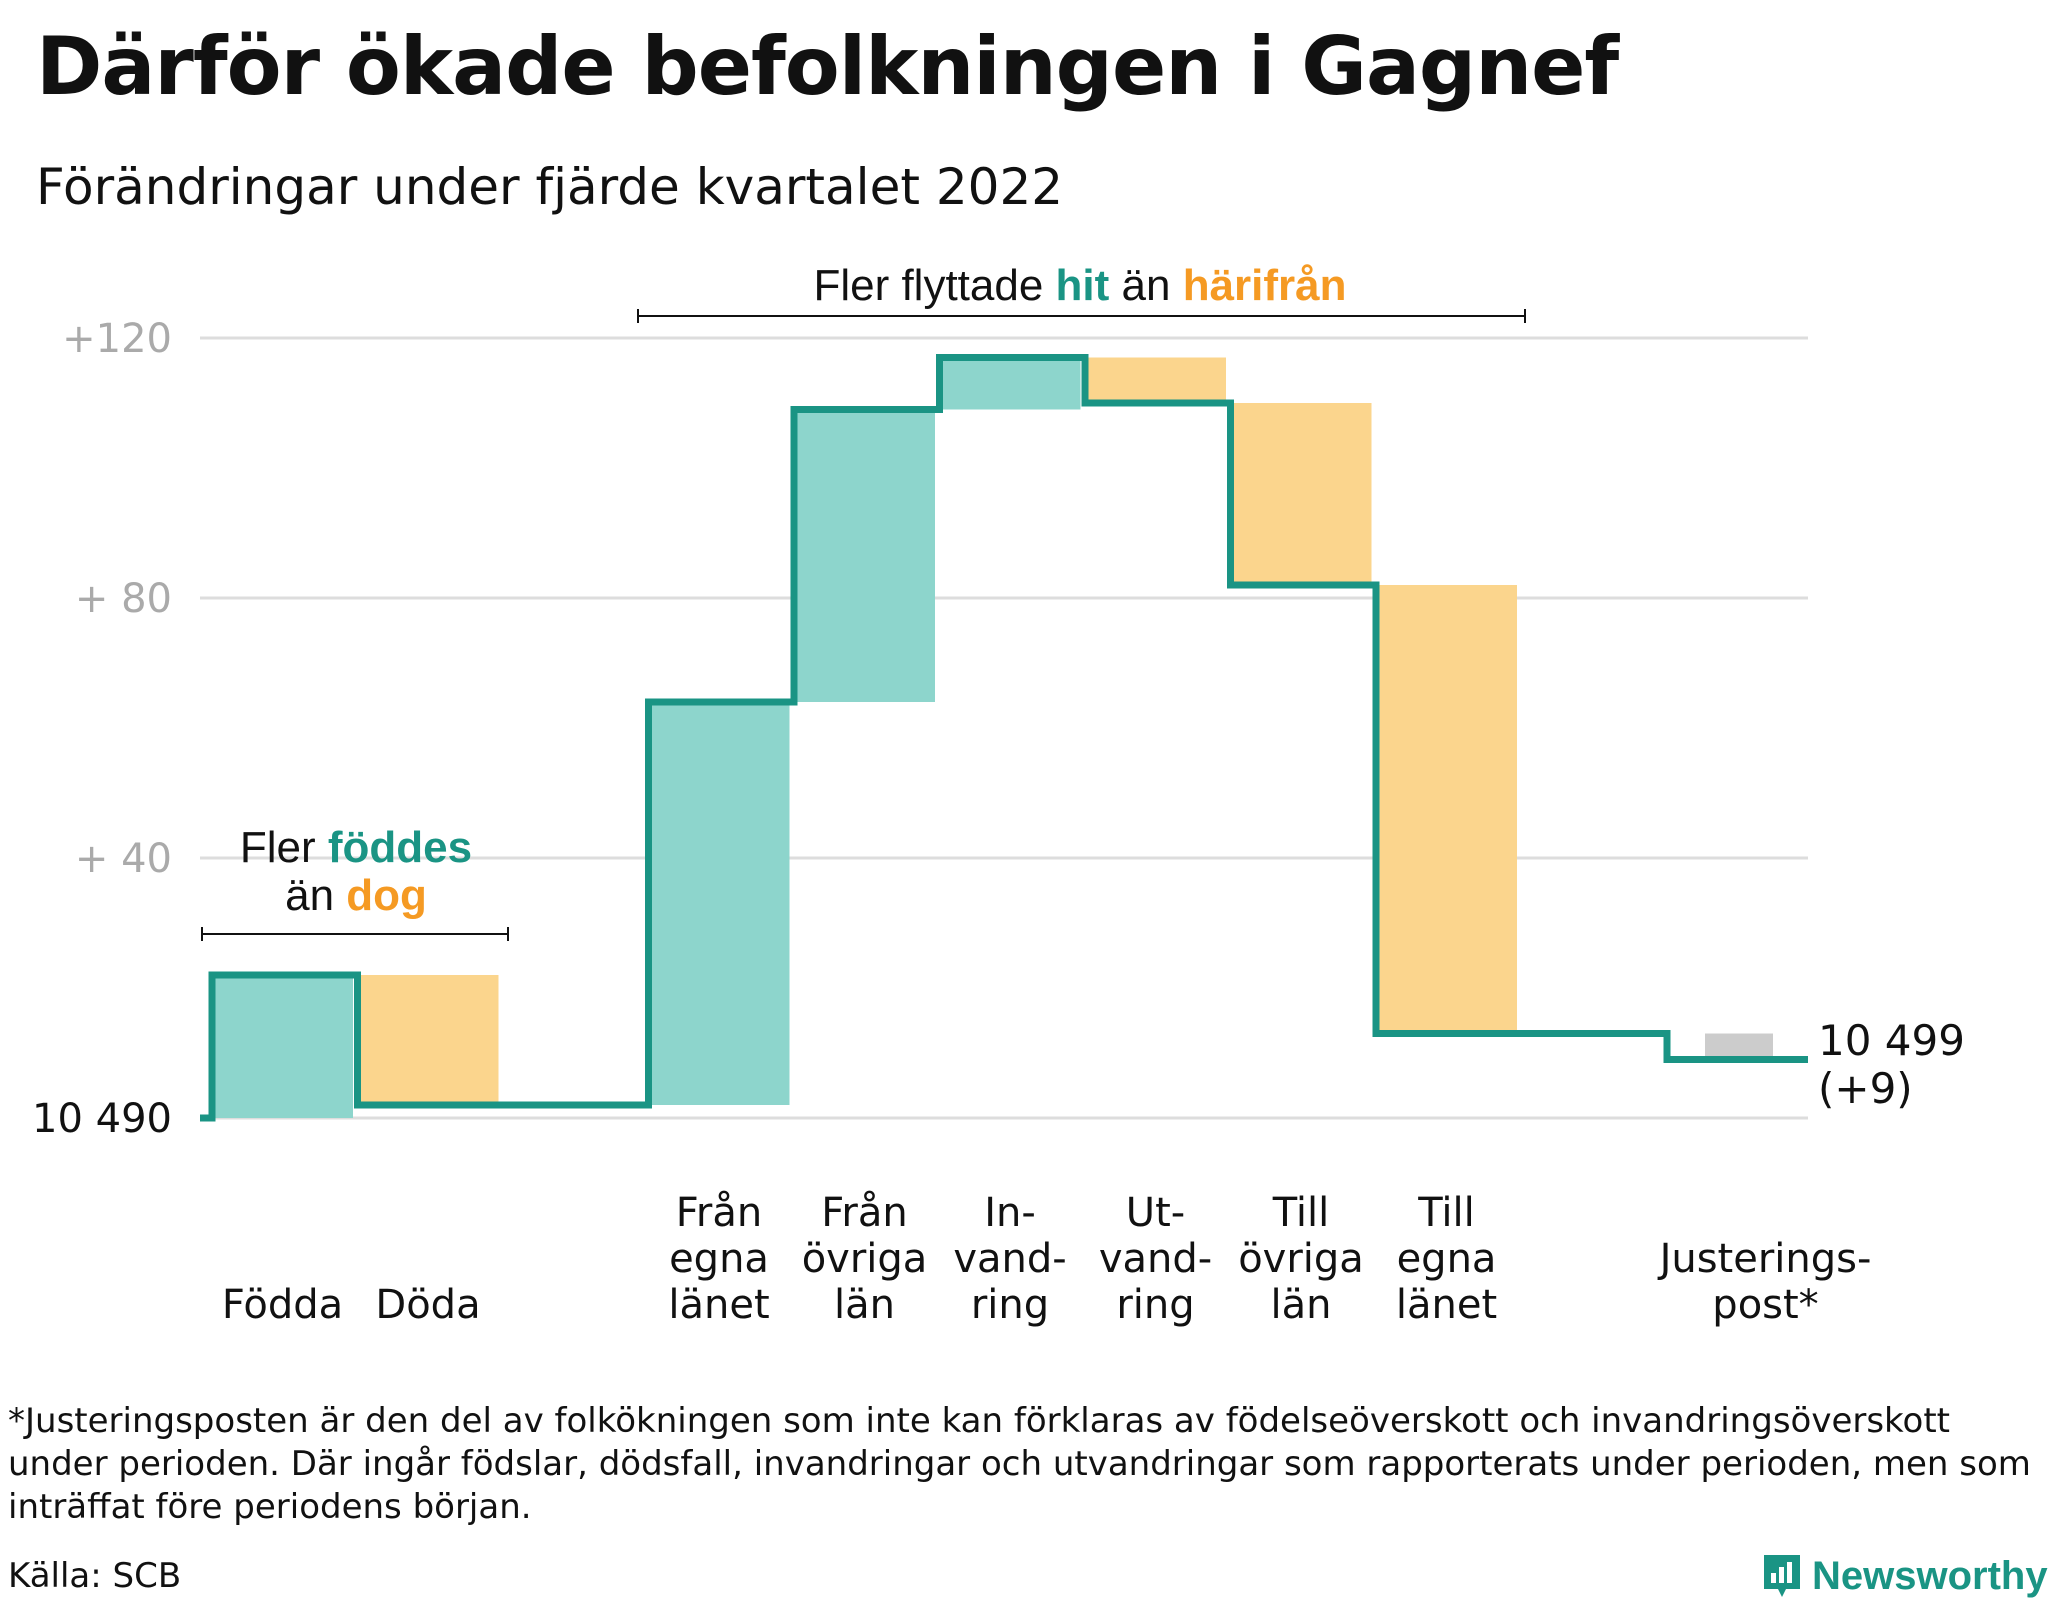  What do you see at coordinates (1764, 1282) in the screenshot?
I see `category-label: Justerings-post*` at bounding box center [1764, 1282].